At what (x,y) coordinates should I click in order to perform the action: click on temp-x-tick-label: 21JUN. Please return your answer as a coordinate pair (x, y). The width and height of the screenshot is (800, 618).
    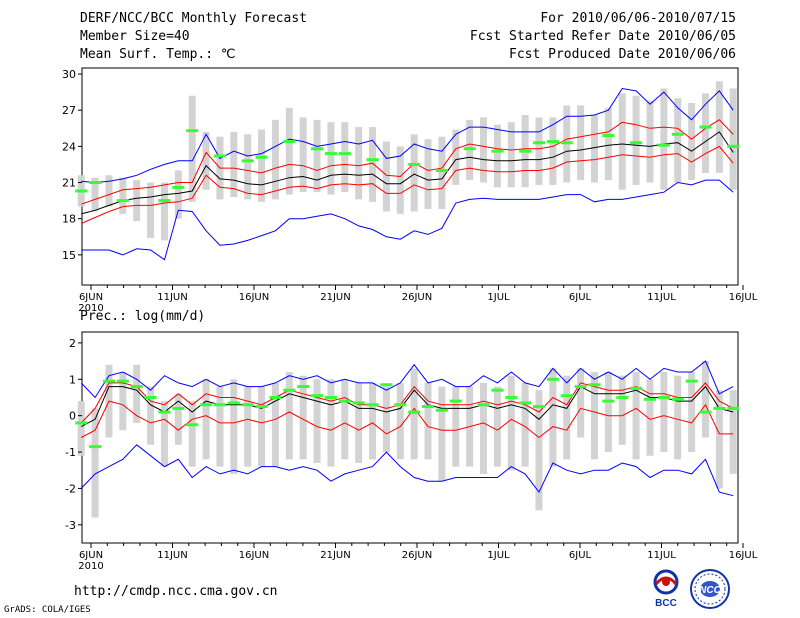
    Looking at the image, I should click on (335, 297).